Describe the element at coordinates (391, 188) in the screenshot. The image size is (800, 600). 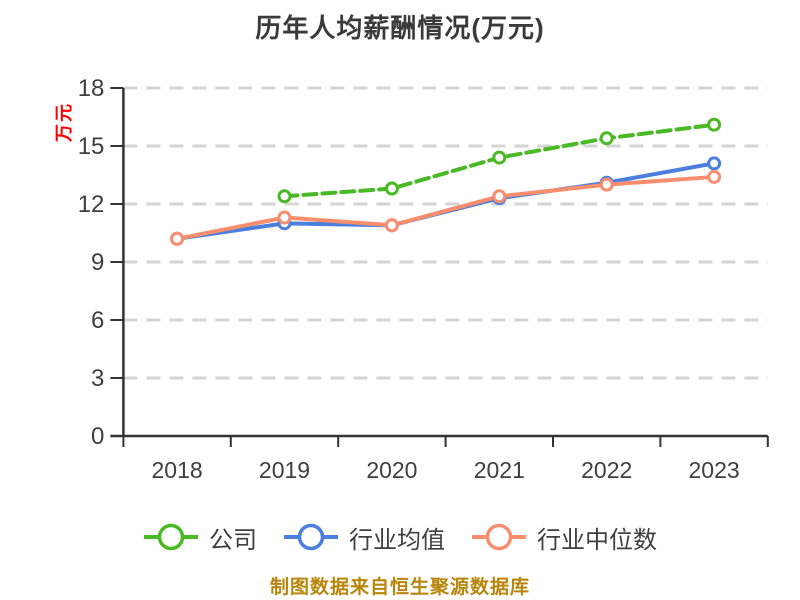
I see `data-point-0-2020` at that location.